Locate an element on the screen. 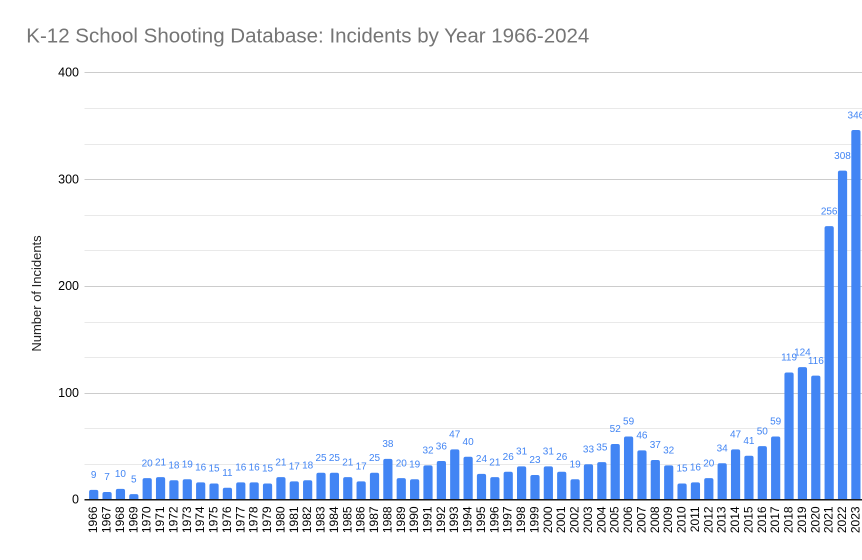 The height and width of the screenshot is (560, 862). svg-text: 59 is located at coordinates (629, 422).